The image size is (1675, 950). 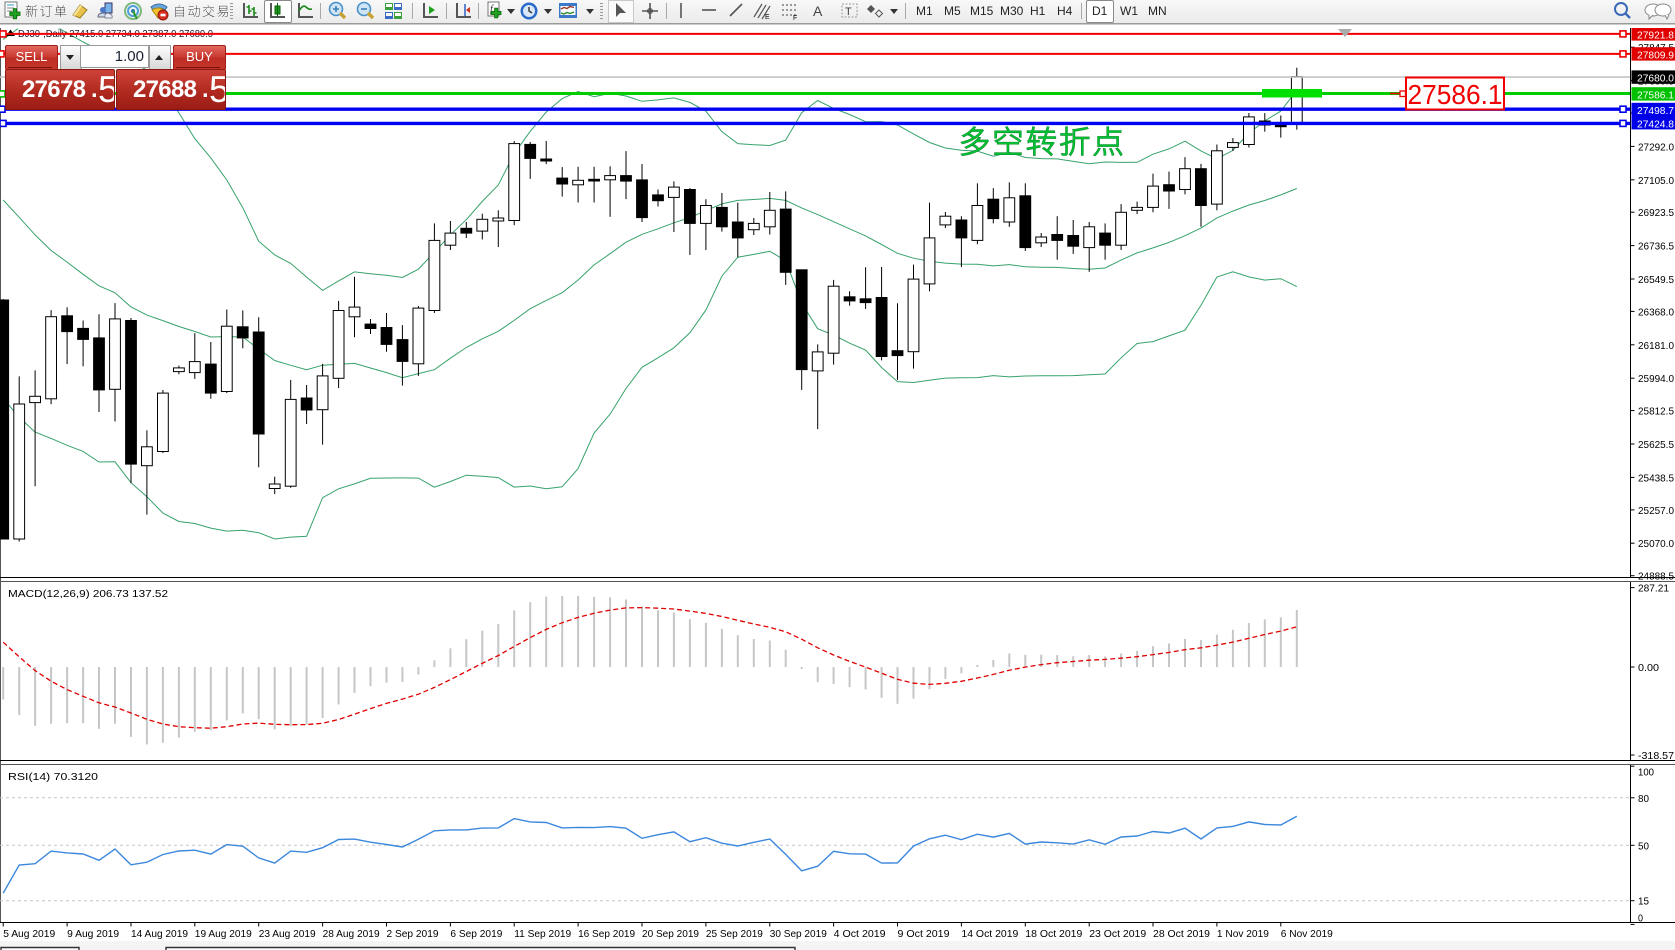 What do you see at coordinates (93, 934) in the screenshot?
I see `svg-text: 9 Aug 2019` at bounding box center [93, 934].